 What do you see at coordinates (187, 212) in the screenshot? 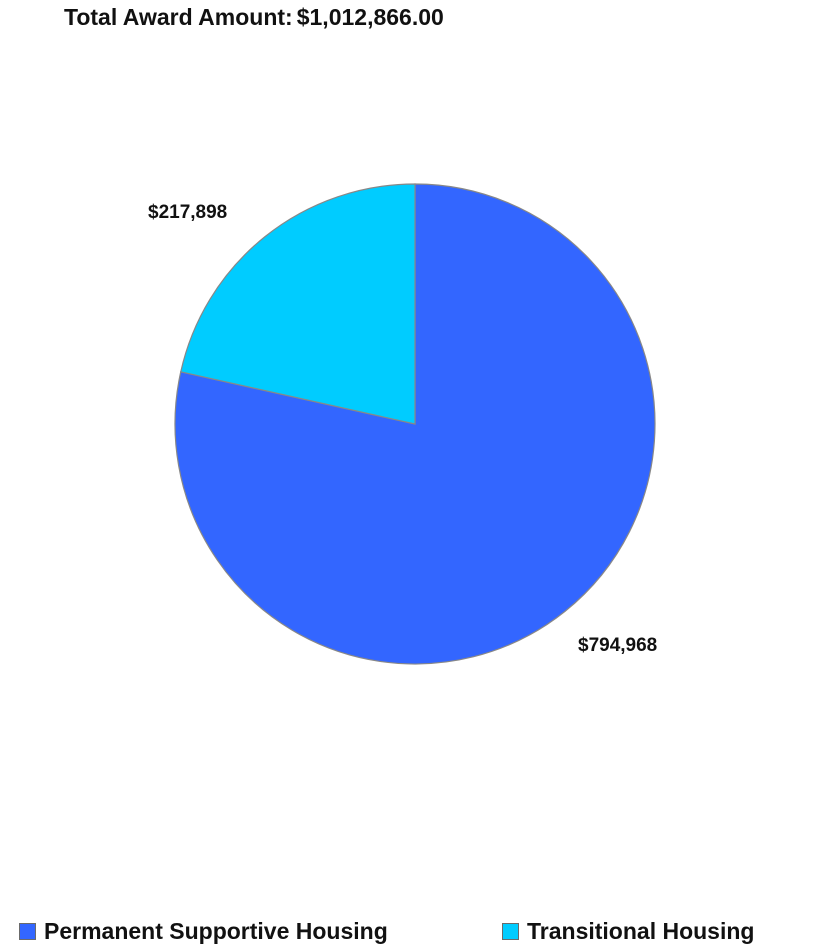
I see `data-label-transitional: $217,898` at bounding box center [187, 212].